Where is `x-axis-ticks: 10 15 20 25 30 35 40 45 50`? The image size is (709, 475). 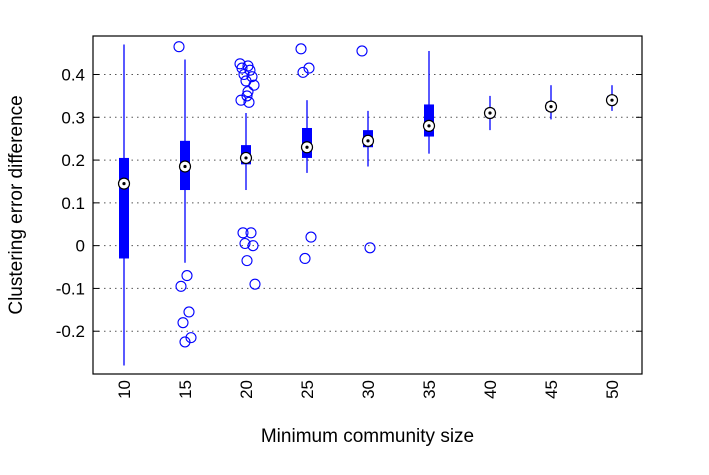 x-axis-ticks: 10 15 20 25 30 35 40 45 50 is located at coordinates (368, 389).